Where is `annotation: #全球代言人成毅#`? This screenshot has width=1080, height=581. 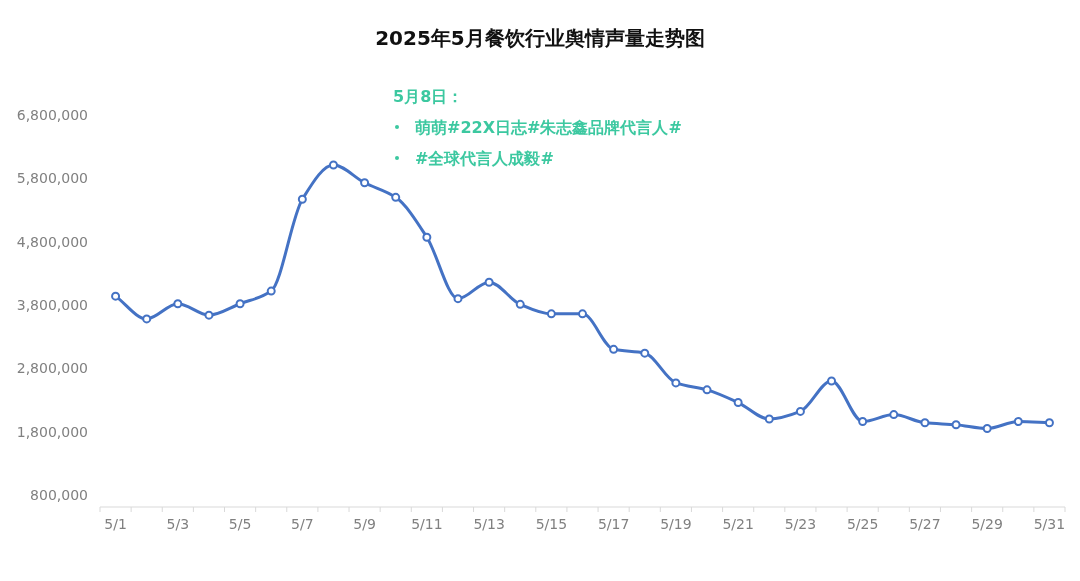
annotation: #全球代言人成毅# is located at coordinates (484, 158).